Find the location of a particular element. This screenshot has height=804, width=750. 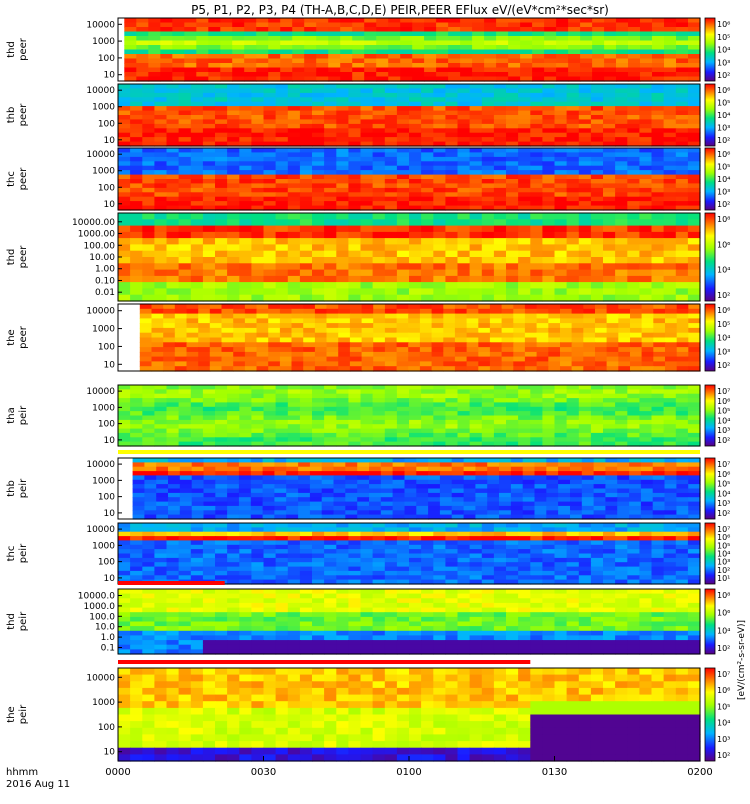

colorbar-tick-label: 10⁴ is located at coordinates (723, 50).